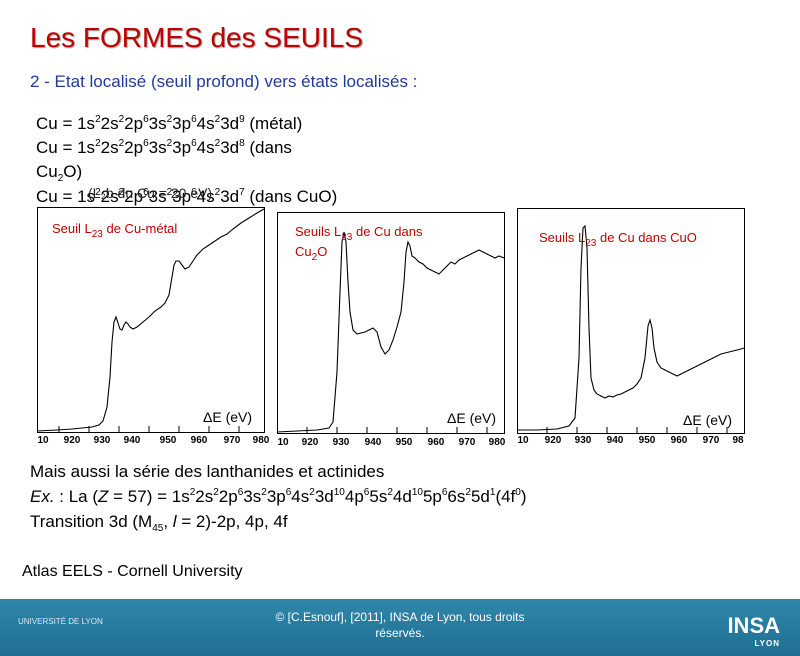  I want to click on plot-cuo-svg, so click(631, 321).